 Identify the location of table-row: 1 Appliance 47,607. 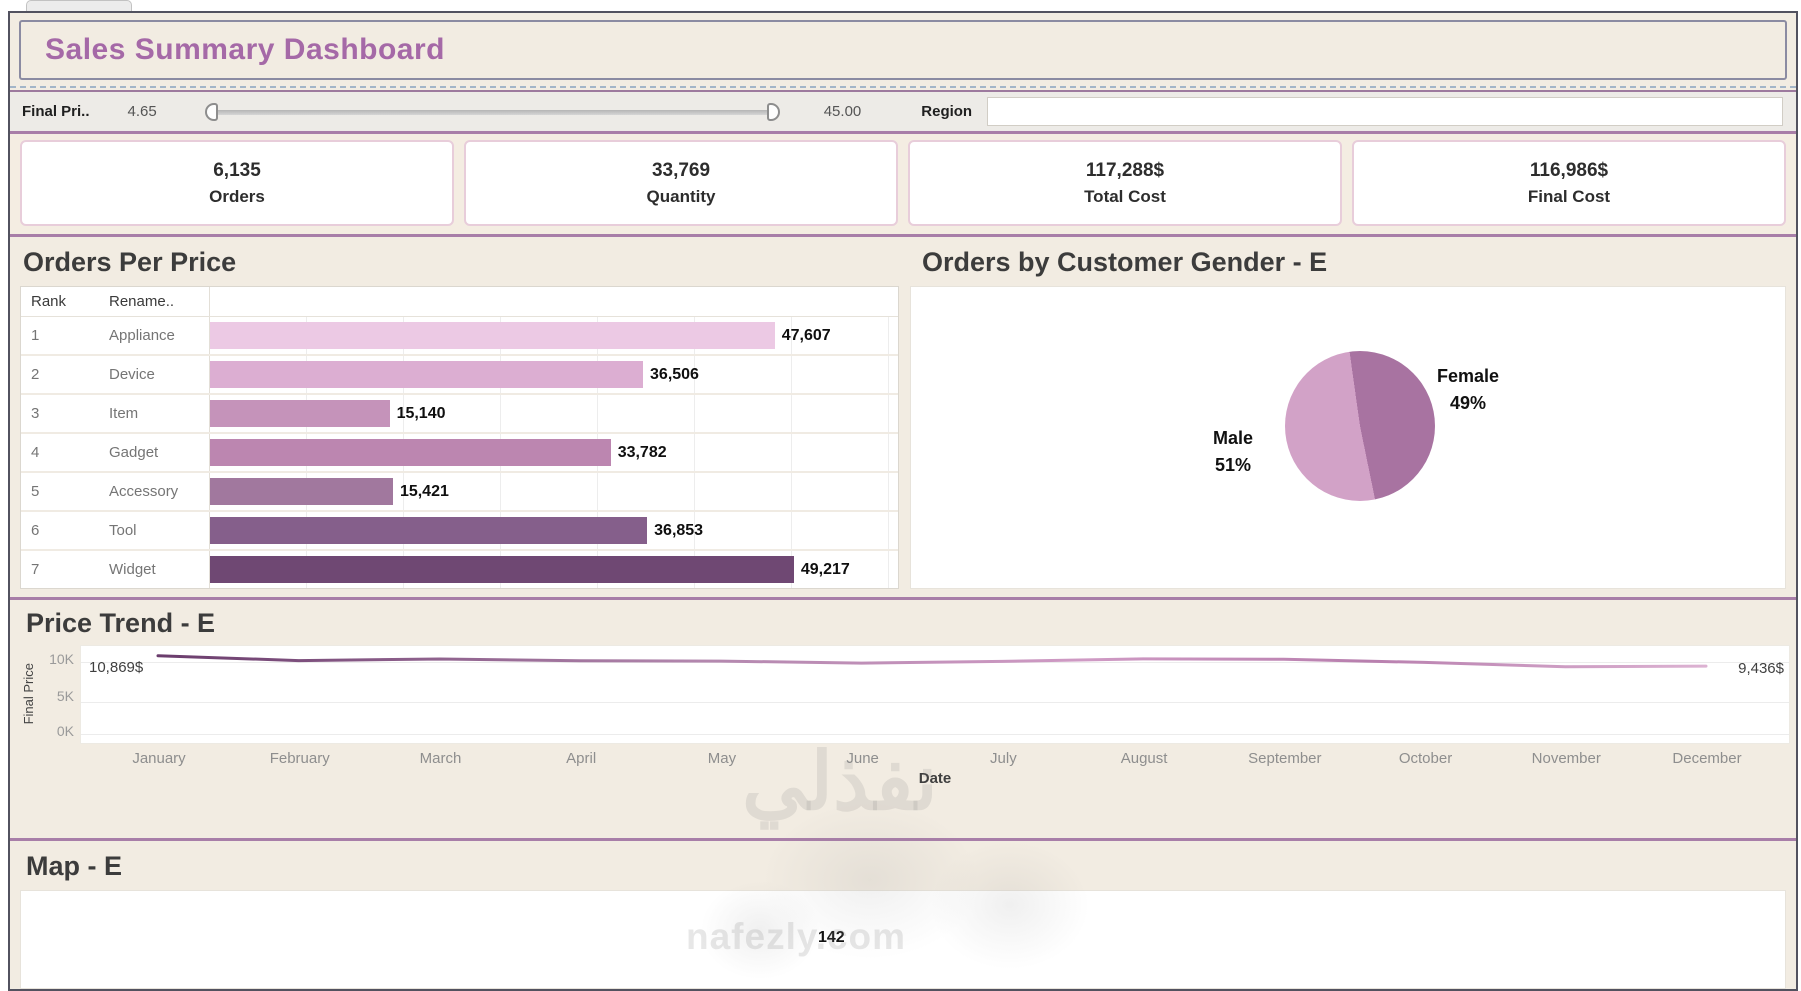
(459, 335).